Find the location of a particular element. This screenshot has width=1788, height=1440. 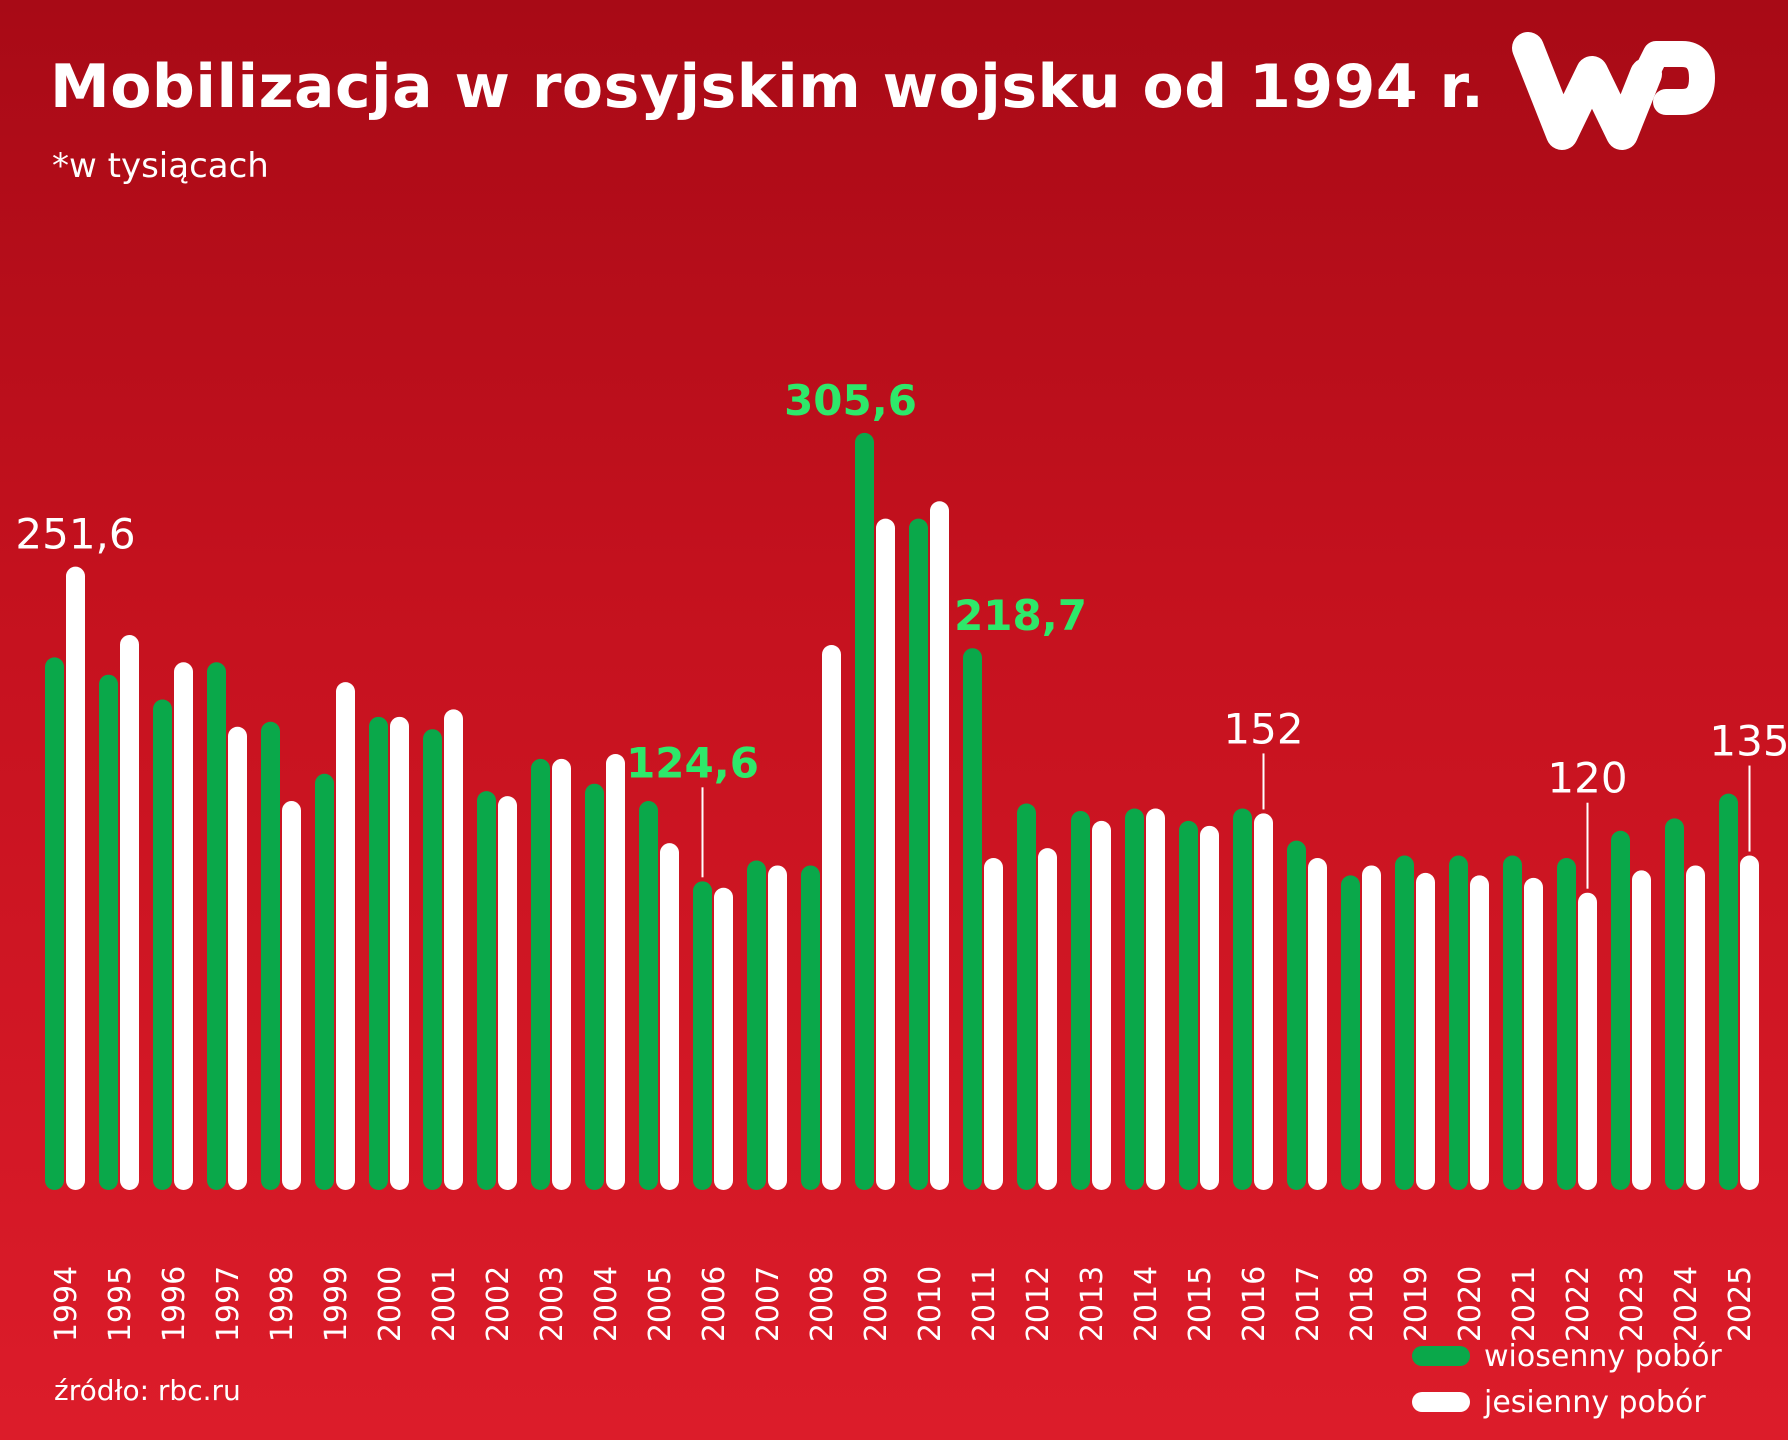

x-tick-label-2021: 2021 is located at coordinates (1524, 1304).